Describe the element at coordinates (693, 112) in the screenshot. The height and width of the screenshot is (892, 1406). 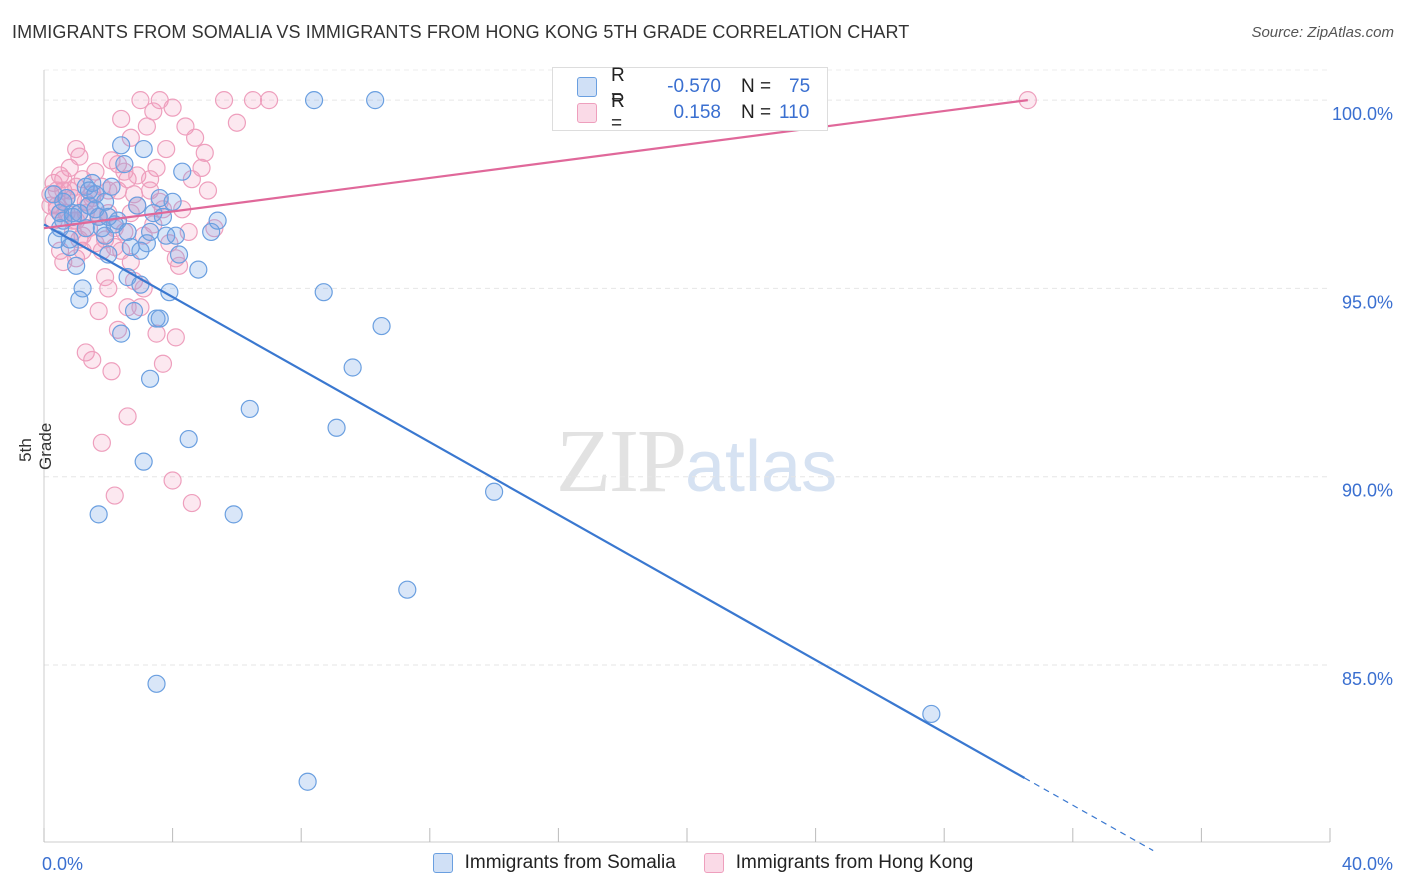
I see `stats-row-hongkong: R = 0.158 N = 110` at that location.